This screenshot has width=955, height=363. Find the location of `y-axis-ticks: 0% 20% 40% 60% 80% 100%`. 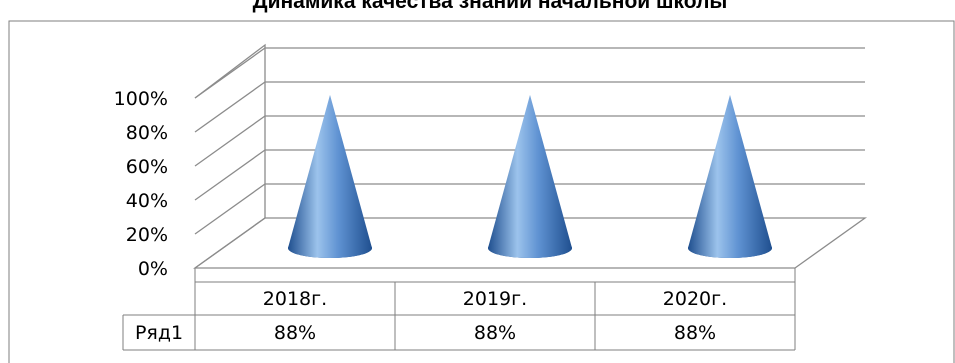

y-axis-ticks: 0% 20% 40% 60% 80% 100% is located at coordinates (141, 184).